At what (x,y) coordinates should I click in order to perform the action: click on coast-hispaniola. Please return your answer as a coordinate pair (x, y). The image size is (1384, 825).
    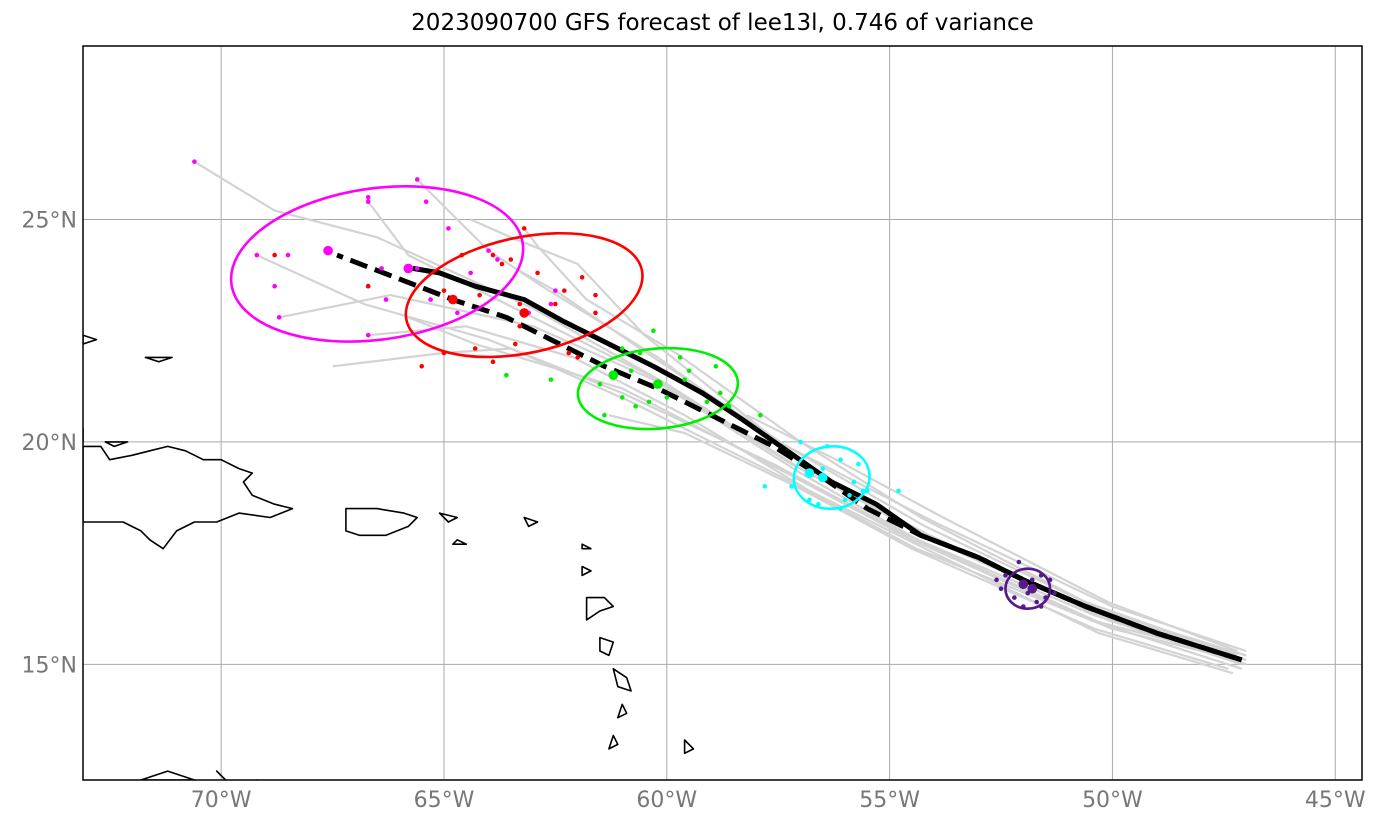
    Looking at the image, I should click on (188, 497).